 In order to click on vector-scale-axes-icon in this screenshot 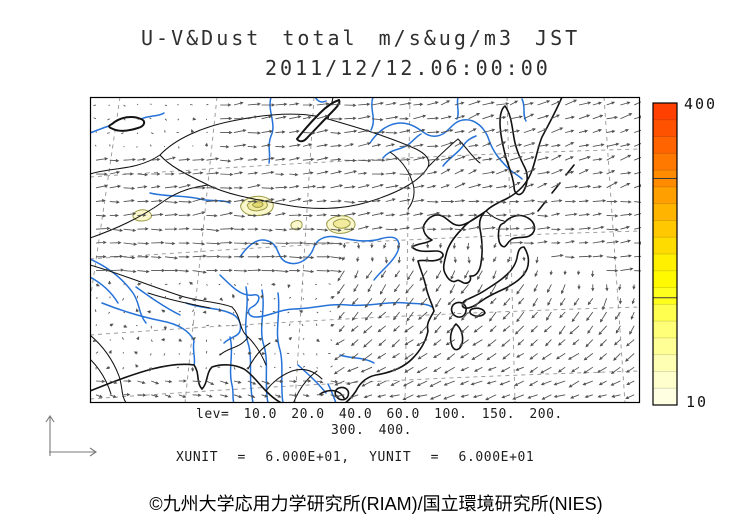, I will do `click(71, 436)`.